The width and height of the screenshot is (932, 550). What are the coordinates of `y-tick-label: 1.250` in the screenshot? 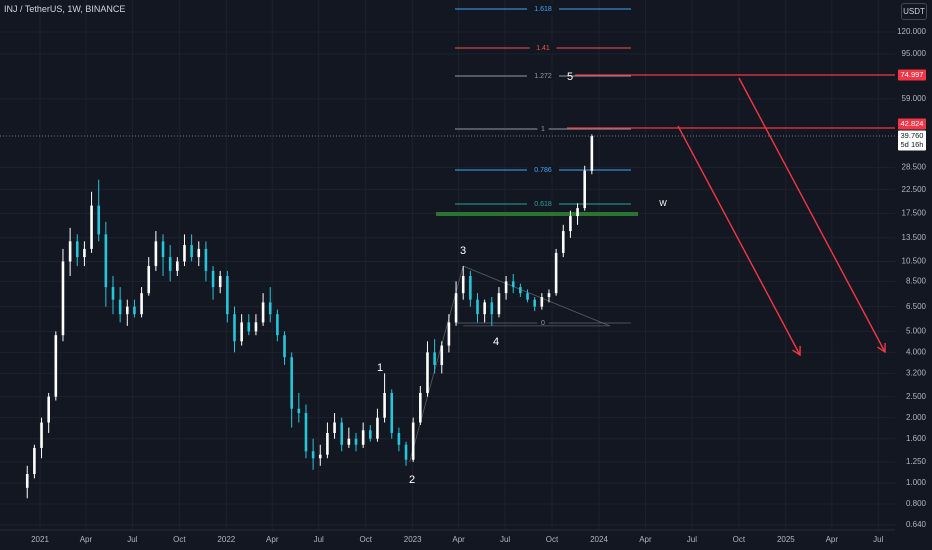 It's located at (916, 461).